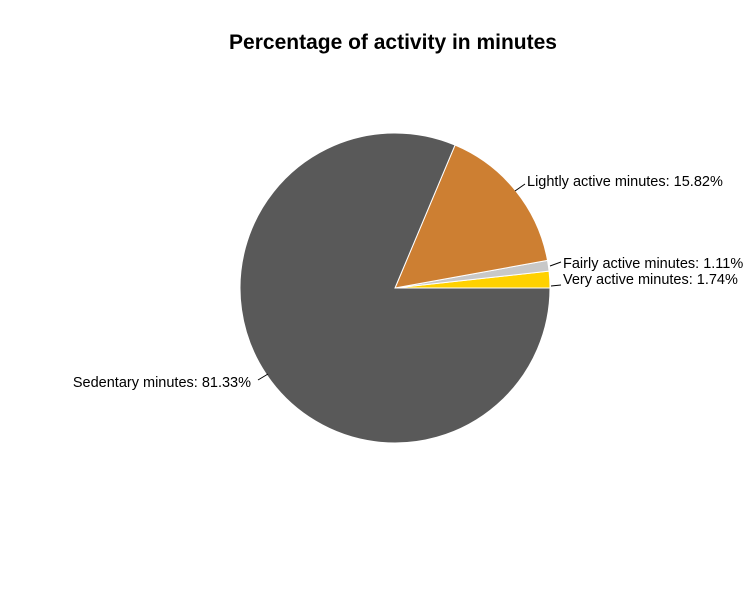  What do you see at coordinates (393, 42) in the screenshot?
I see `chart-title: Percentage of activity in minutes` at bounding box center [393, 42].